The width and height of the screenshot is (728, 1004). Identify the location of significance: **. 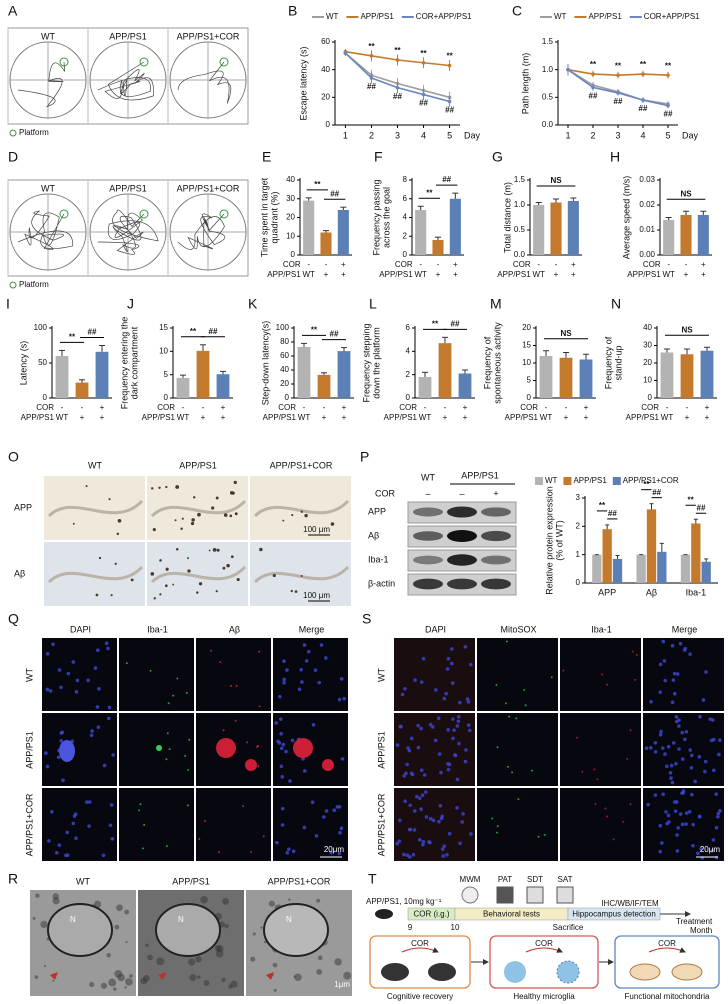
(449, 56).